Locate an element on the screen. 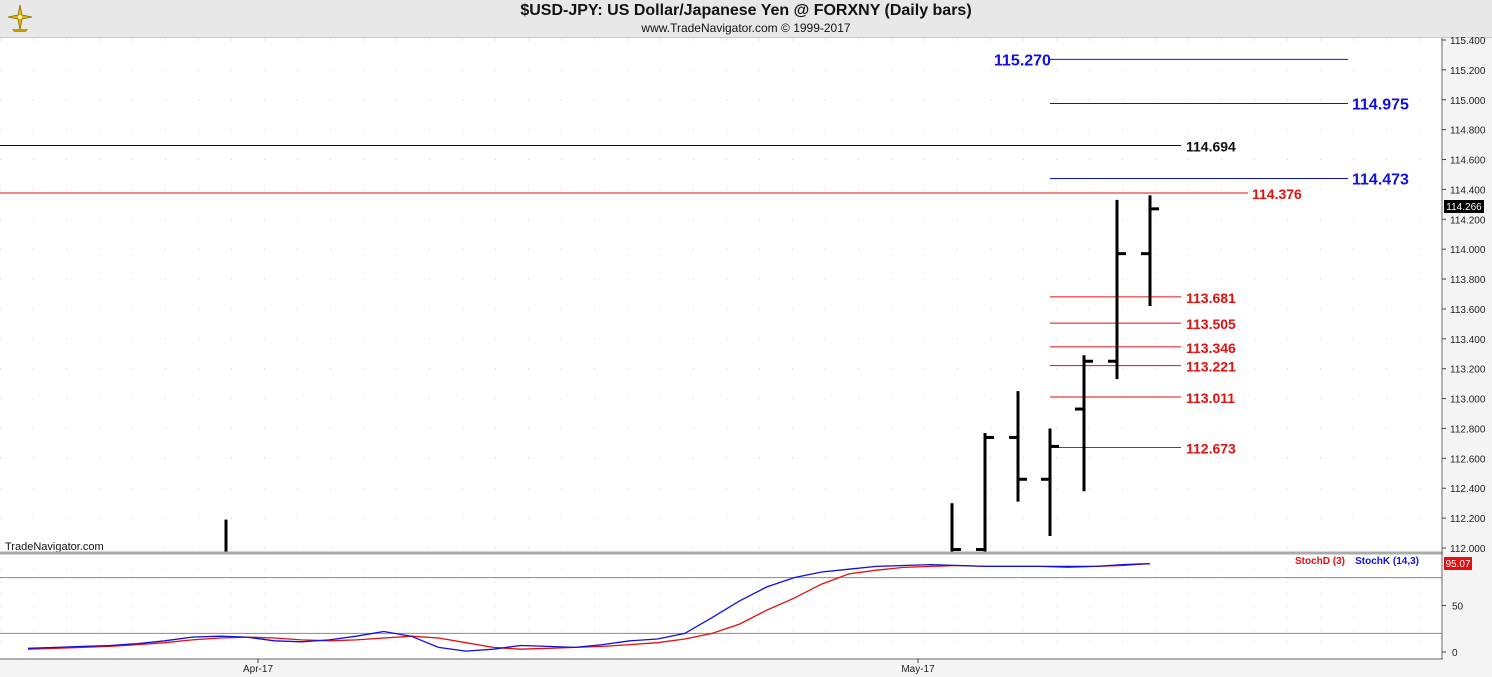 The image size is (1492, 677). stoch-tick-label: 0 is located at coordinates (1455, 653).